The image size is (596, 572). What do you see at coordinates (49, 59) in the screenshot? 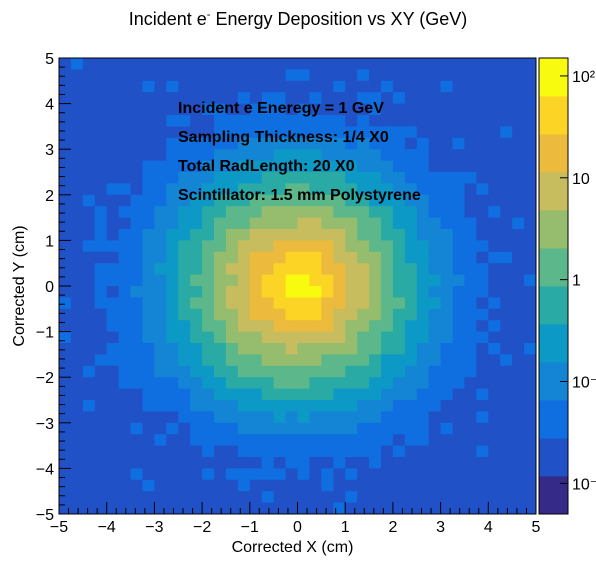
I see `y-tick-label: 5` at bounding box center [49, 59].